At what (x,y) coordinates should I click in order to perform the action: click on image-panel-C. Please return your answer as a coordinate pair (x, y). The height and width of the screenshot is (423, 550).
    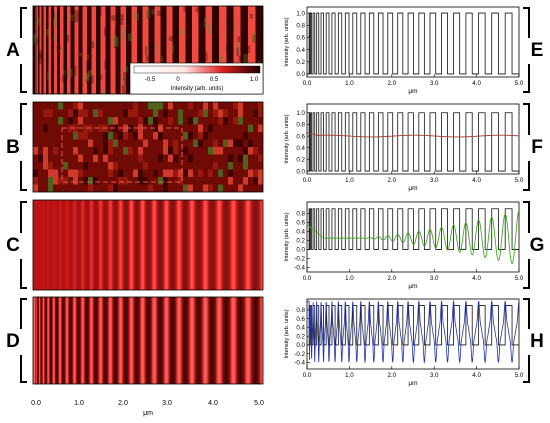
    Looking at the image, I should click on (148, 245).